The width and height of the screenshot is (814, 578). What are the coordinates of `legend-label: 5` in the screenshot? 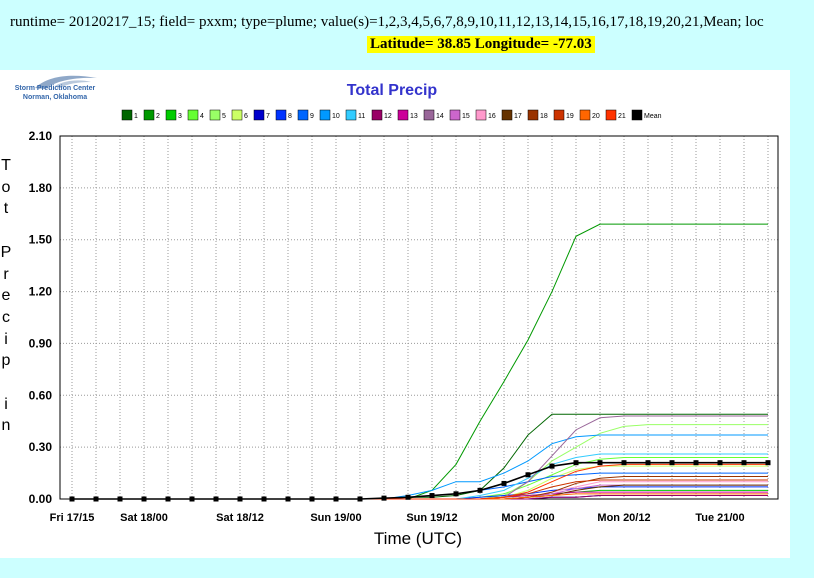 It's located at (224, 116).